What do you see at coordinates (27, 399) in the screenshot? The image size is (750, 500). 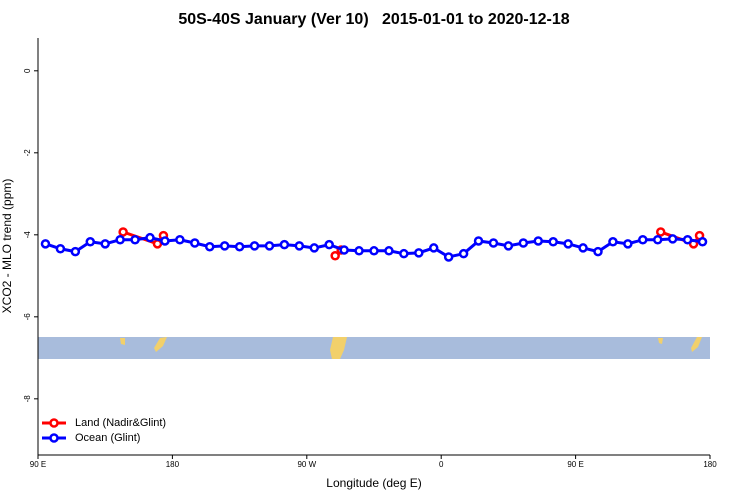 I see `y-tick-label: -8` at bounding box center [27, 399].